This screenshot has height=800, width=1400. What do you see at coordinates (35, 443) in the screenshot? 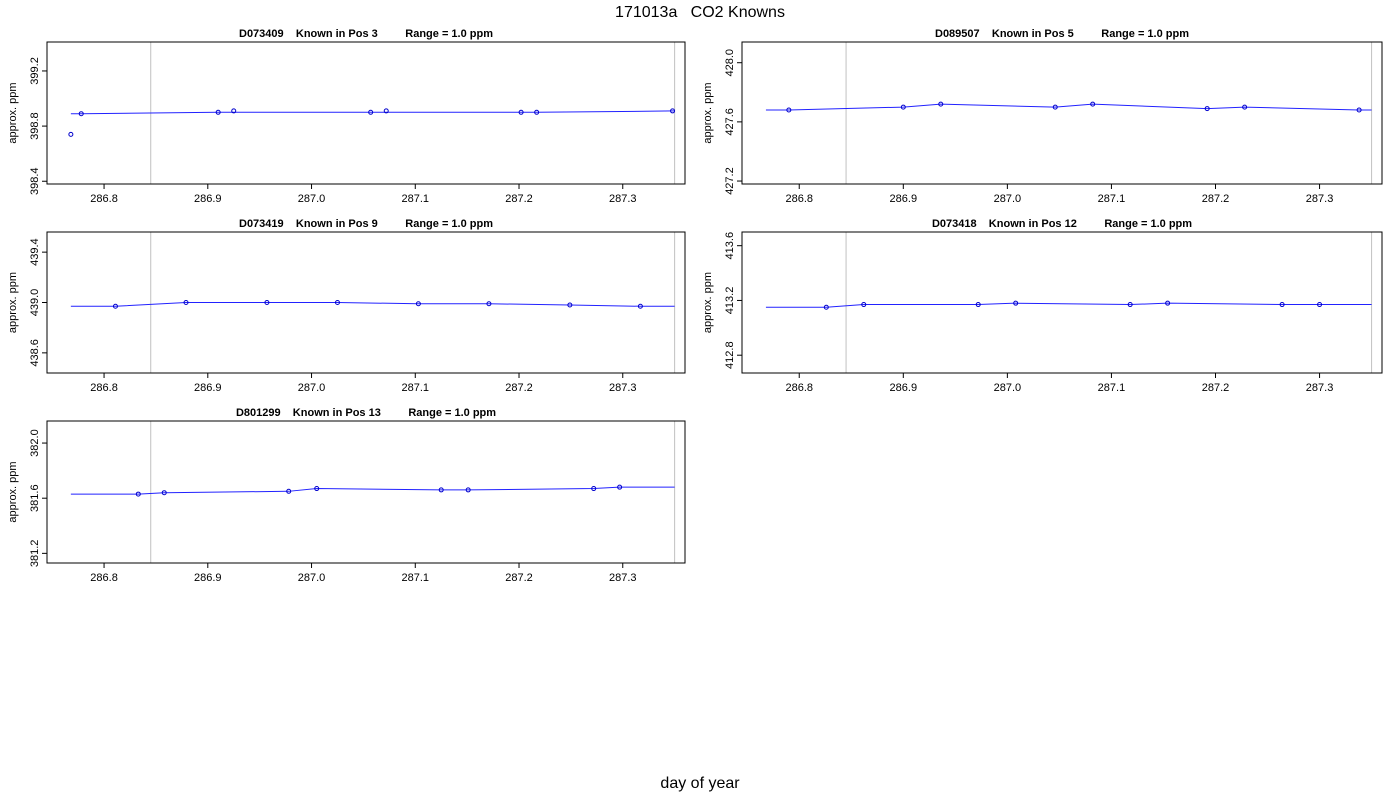
I see `y-tick-label: 382.0` at bounding box center [35, 443].